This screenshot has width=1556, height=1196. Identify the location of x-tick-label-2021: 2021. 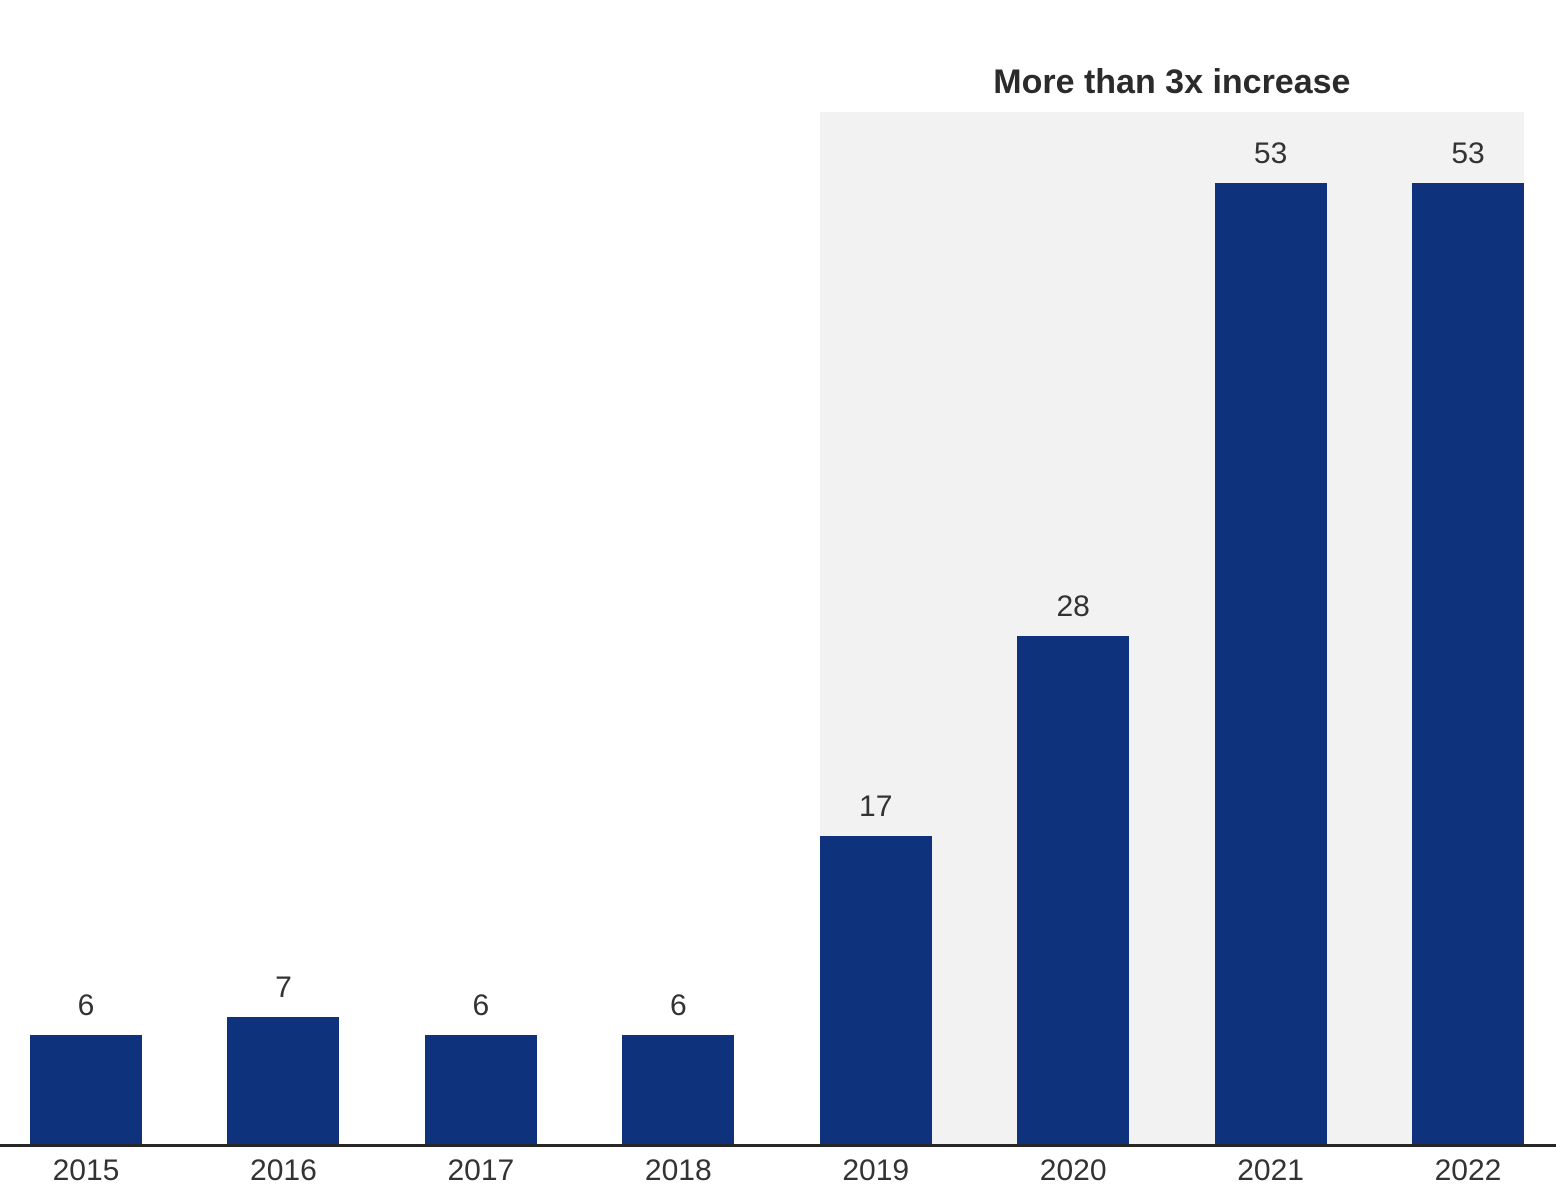
(1270, 1170).